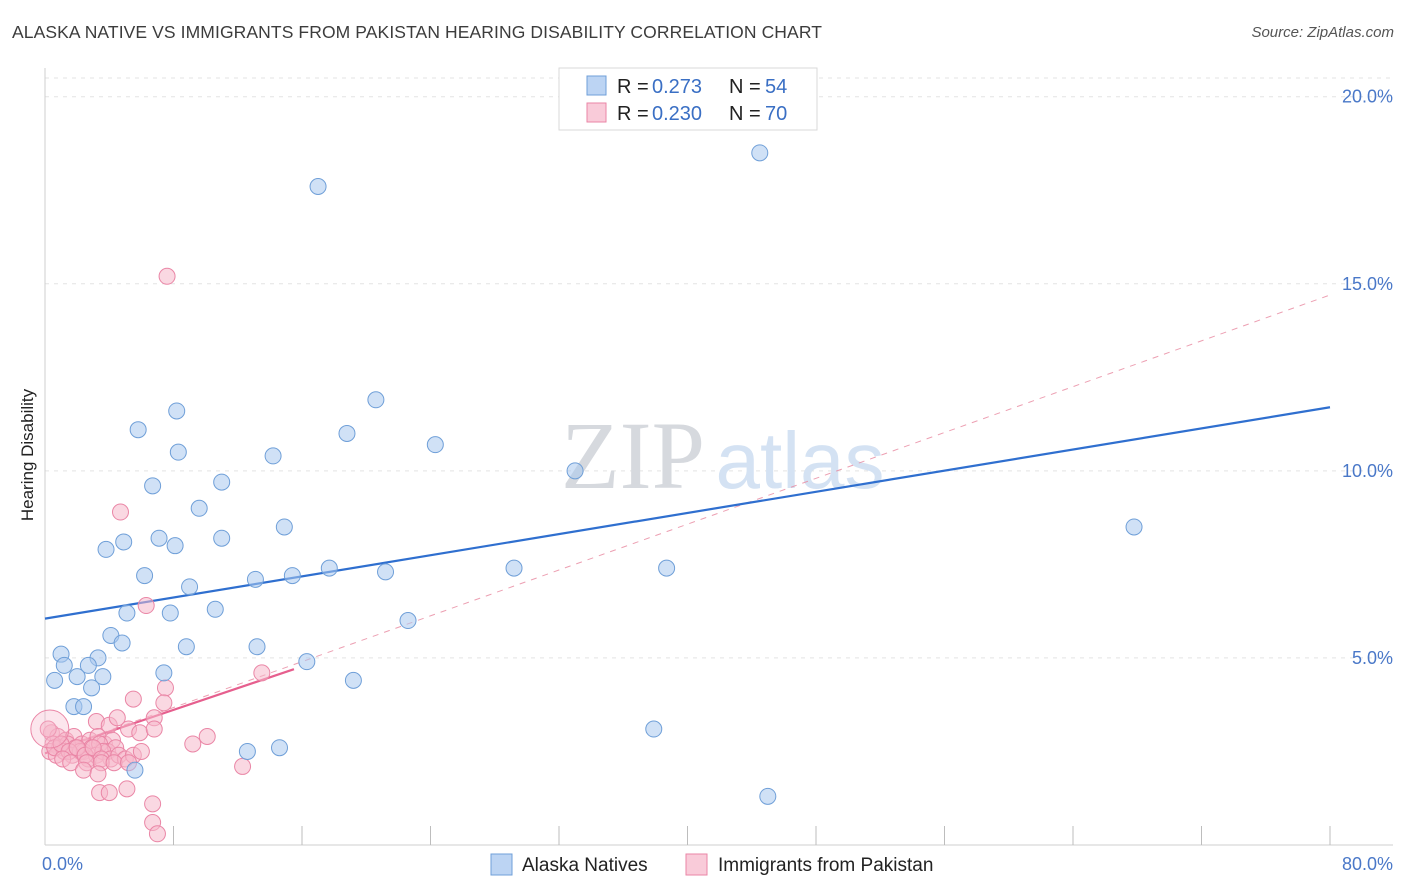 The image size is (1406, 892). Describe the element at coordinates (776, 114) in the screenshot. I see `legend-n-value: 70` at that location.